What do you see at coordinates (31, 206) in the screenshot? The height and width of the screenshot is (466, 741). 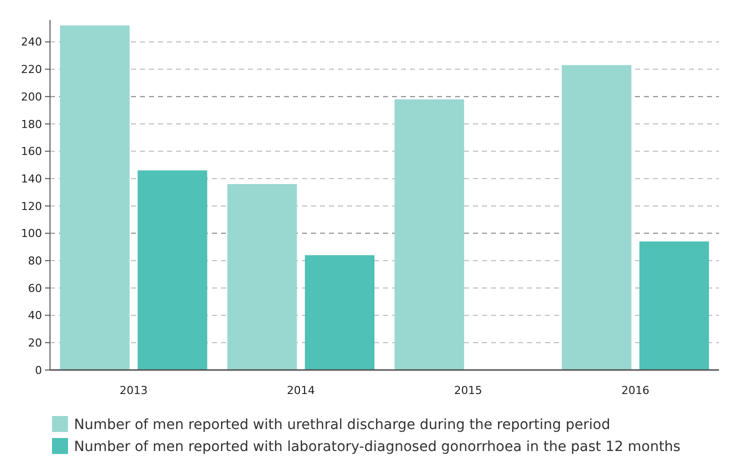 I see `y-tick-label: 120` at bounding box center [31, 206].